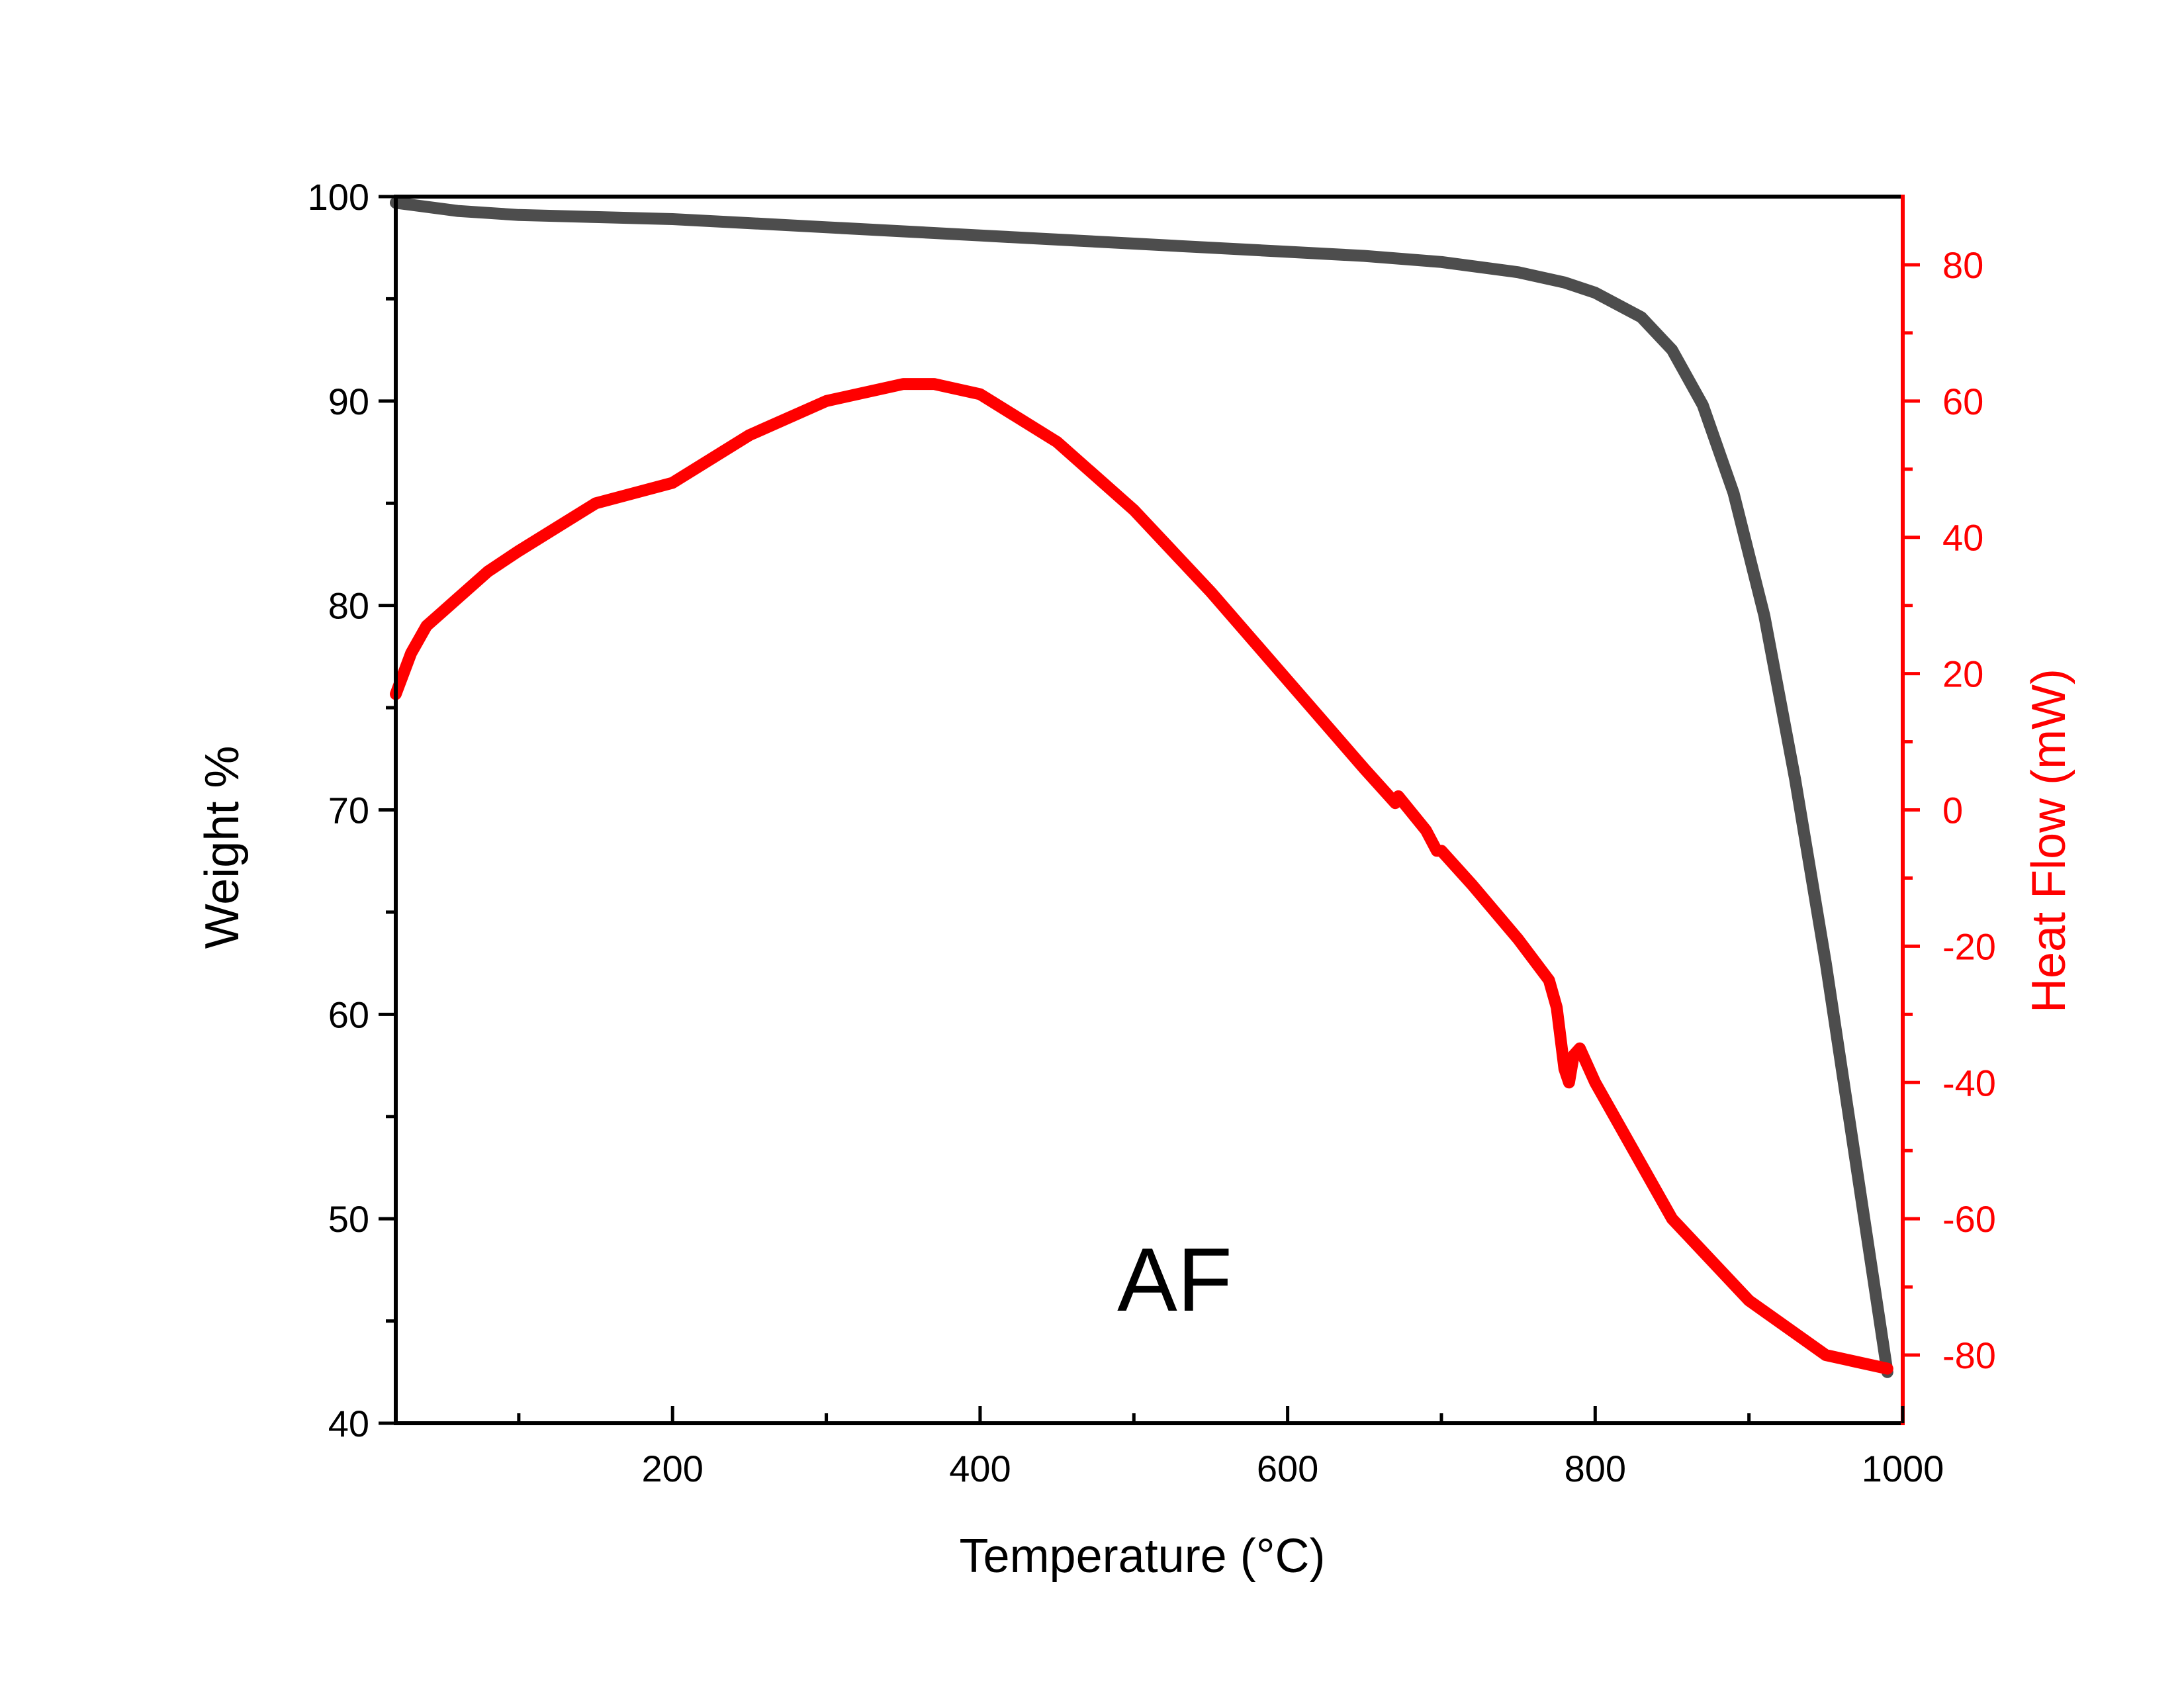  I want to click on chart-annotation: AF, so click(1174, 1279).